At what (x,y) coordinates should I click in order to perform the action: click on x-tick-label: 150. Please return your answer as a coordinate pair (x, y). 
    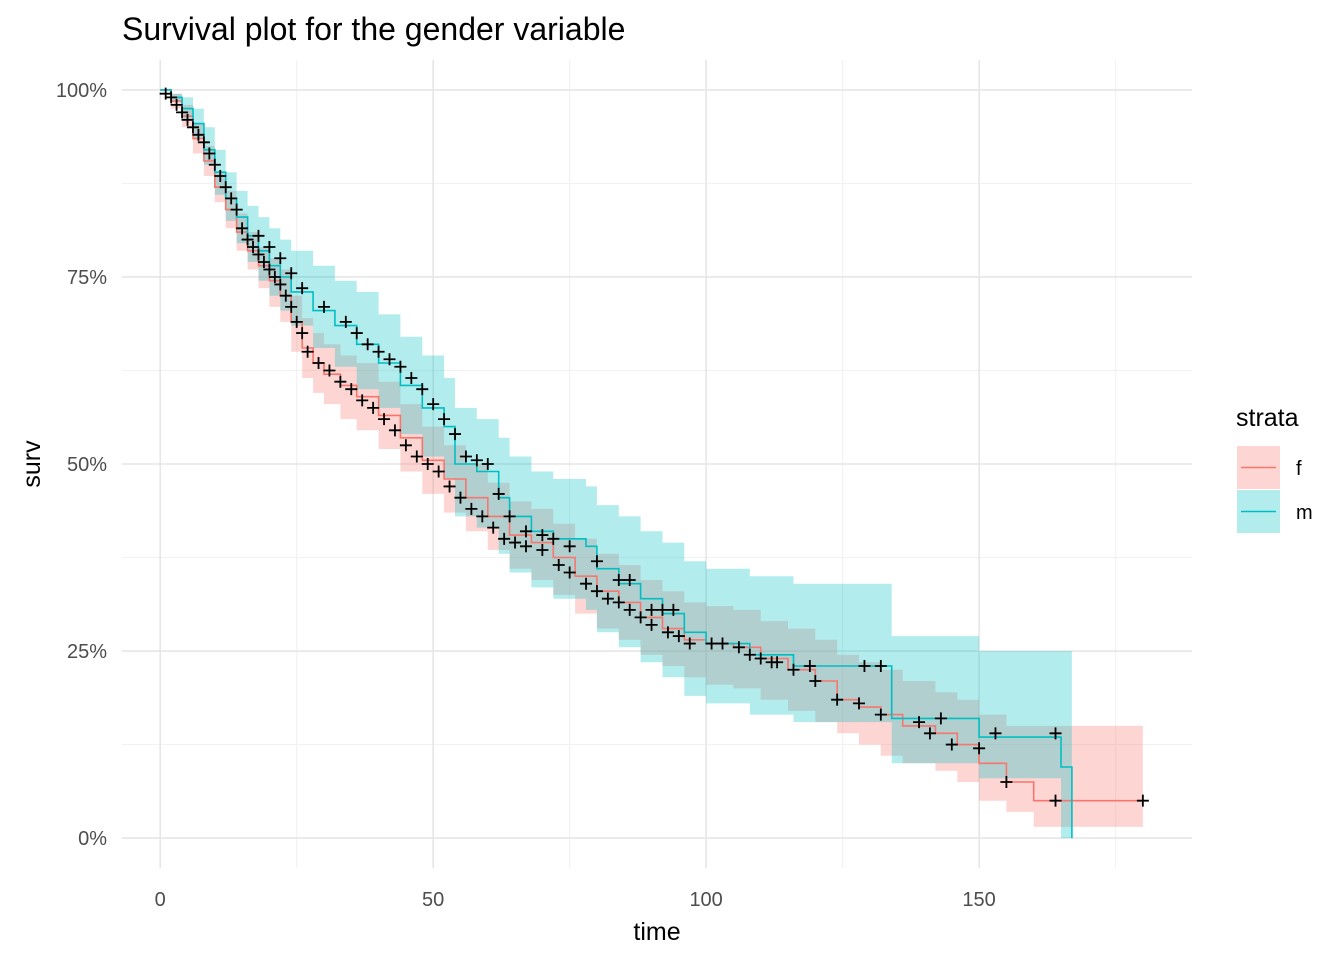
    Looking at the image, I should click on (978, 900).